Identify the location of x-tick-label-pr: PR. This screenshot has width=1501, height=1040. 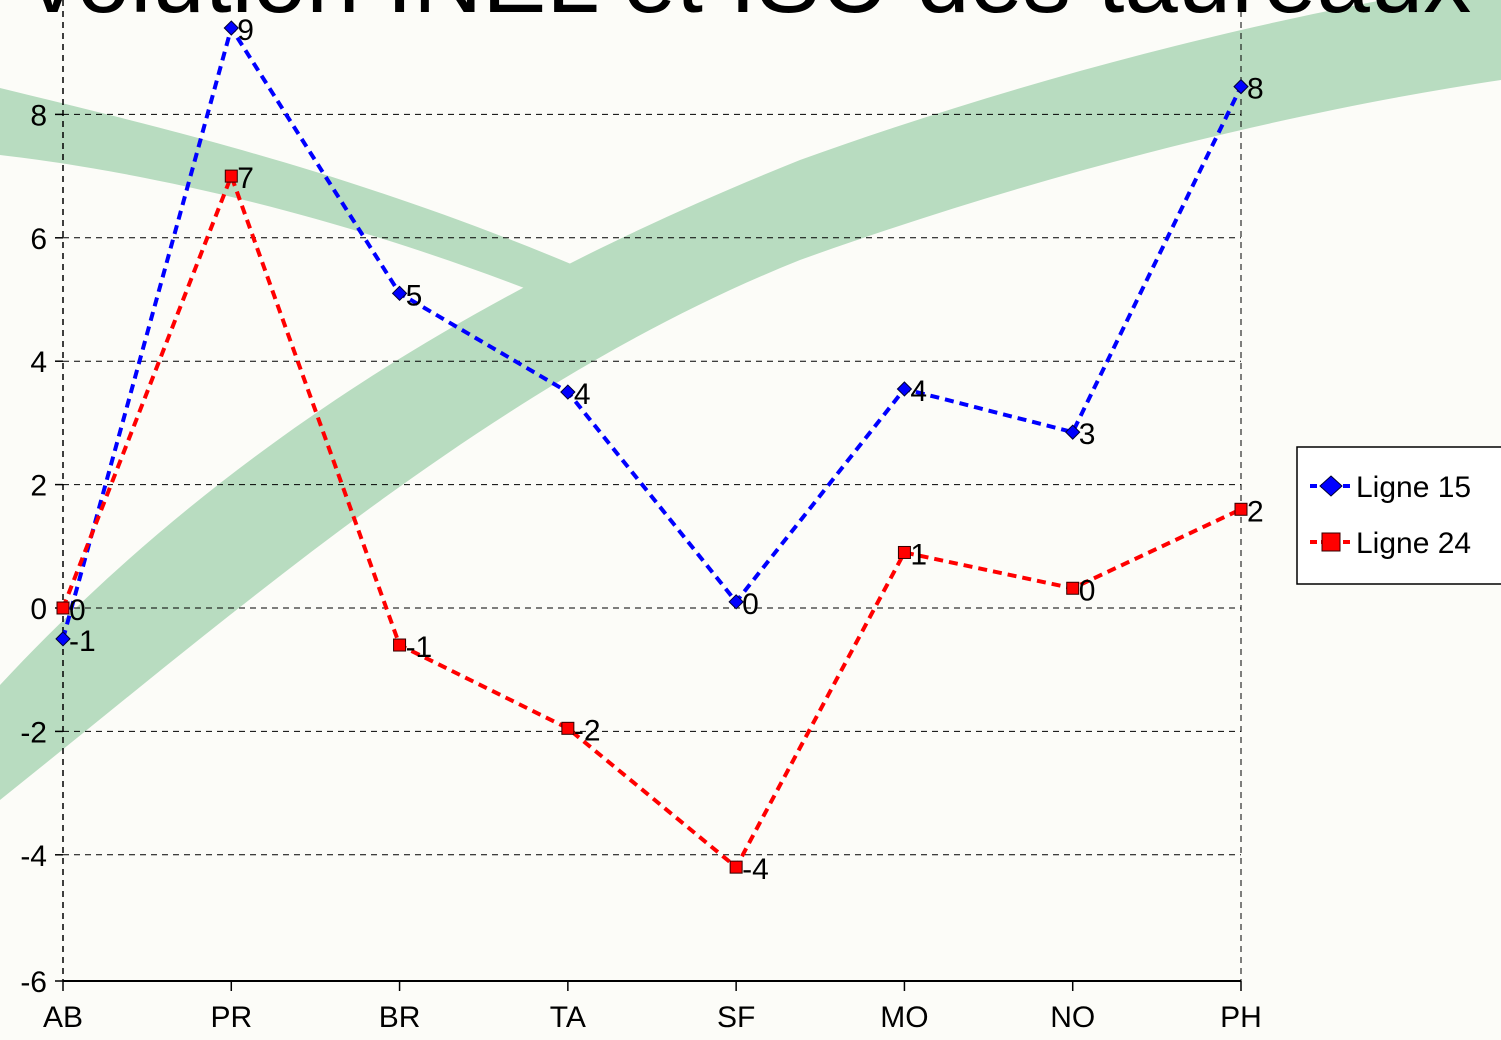
(231, 1017).